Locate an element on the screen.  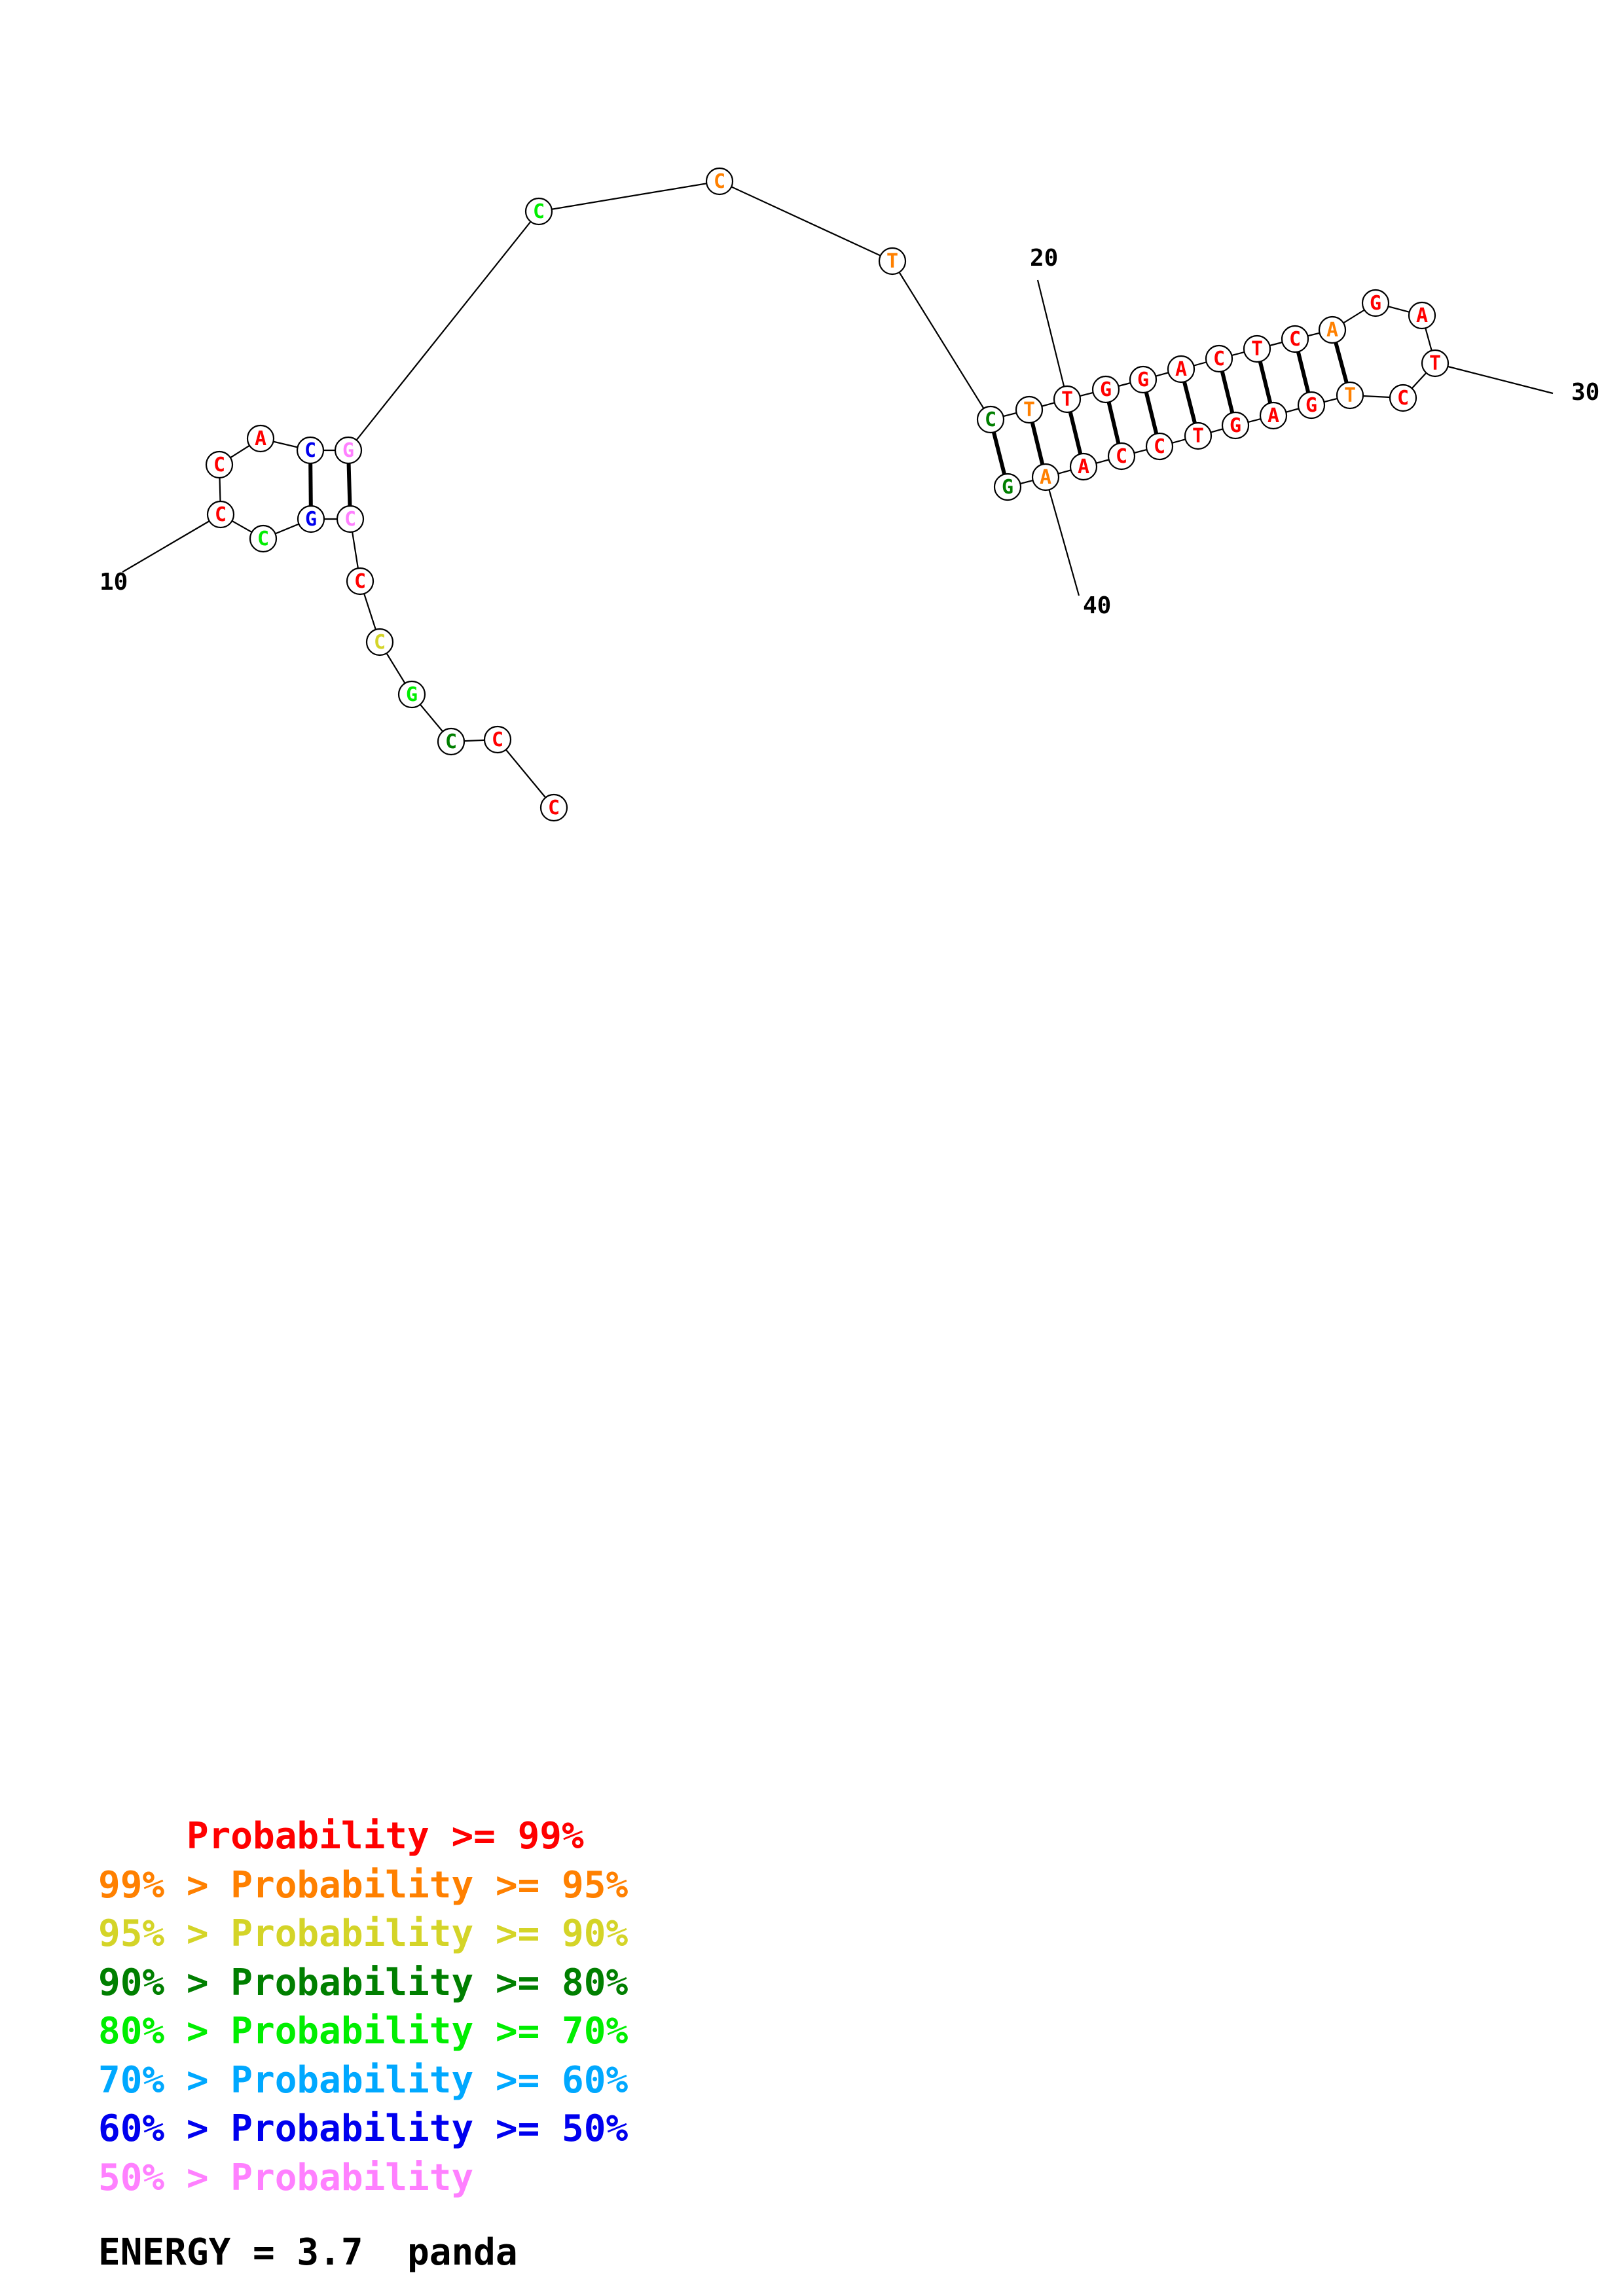
nucleotide-32: T is located at coordinates (1350, 395).